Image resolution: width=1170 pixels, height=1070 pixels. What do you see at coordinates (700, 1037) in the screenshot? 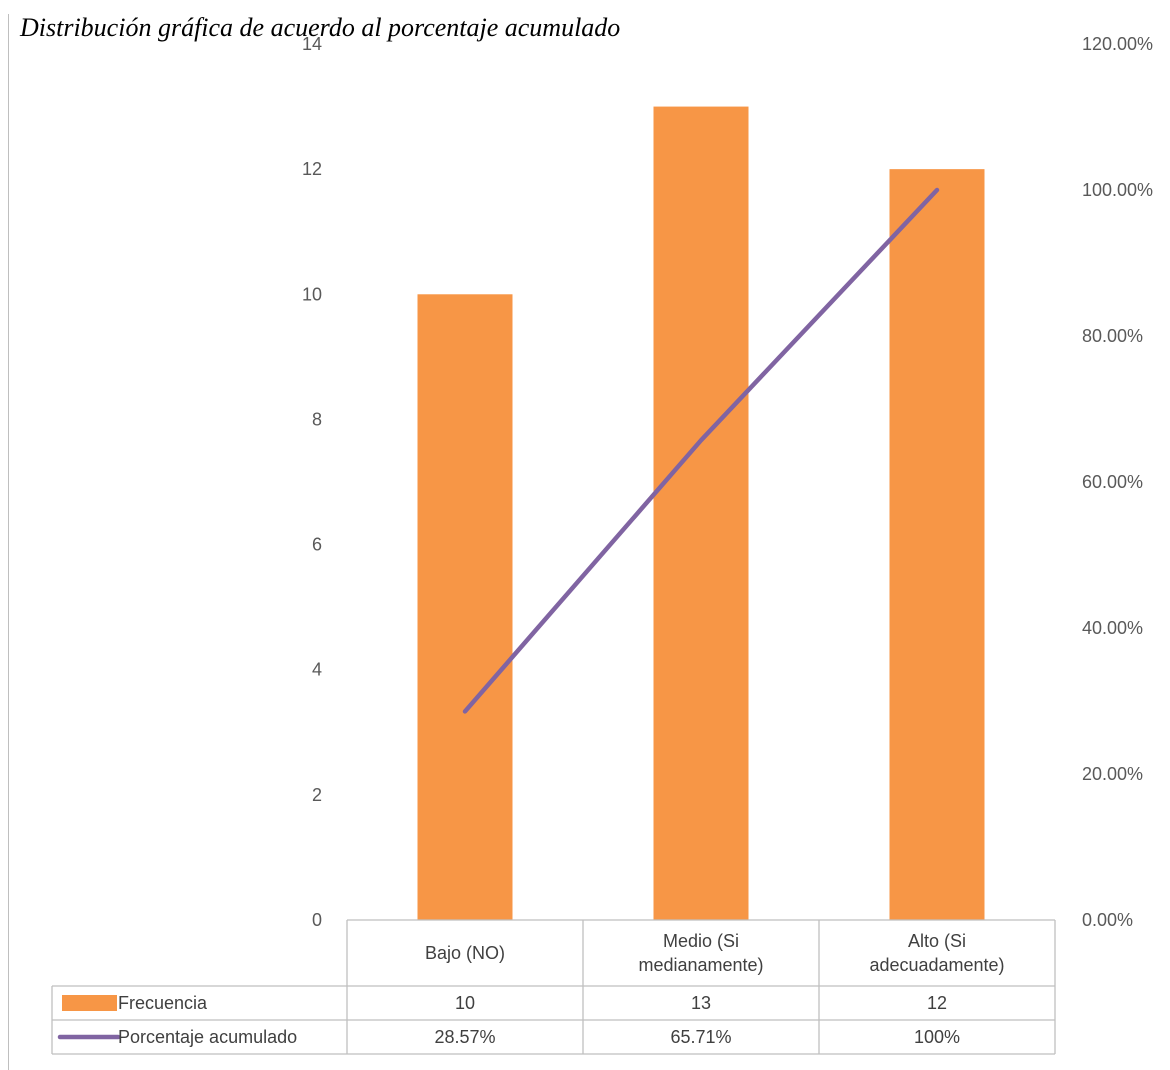
I see `table-value: 65.71%` at bounding box center [700, 1037].